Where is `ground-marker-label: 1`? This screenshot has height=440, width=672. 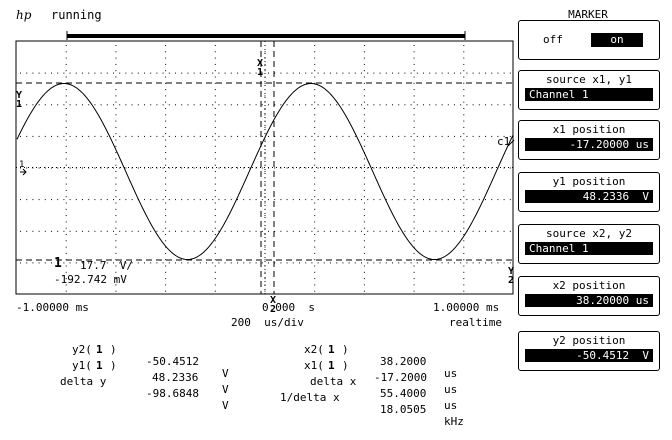
ground-marker-label: 1 is located at coordinates (22, 165).